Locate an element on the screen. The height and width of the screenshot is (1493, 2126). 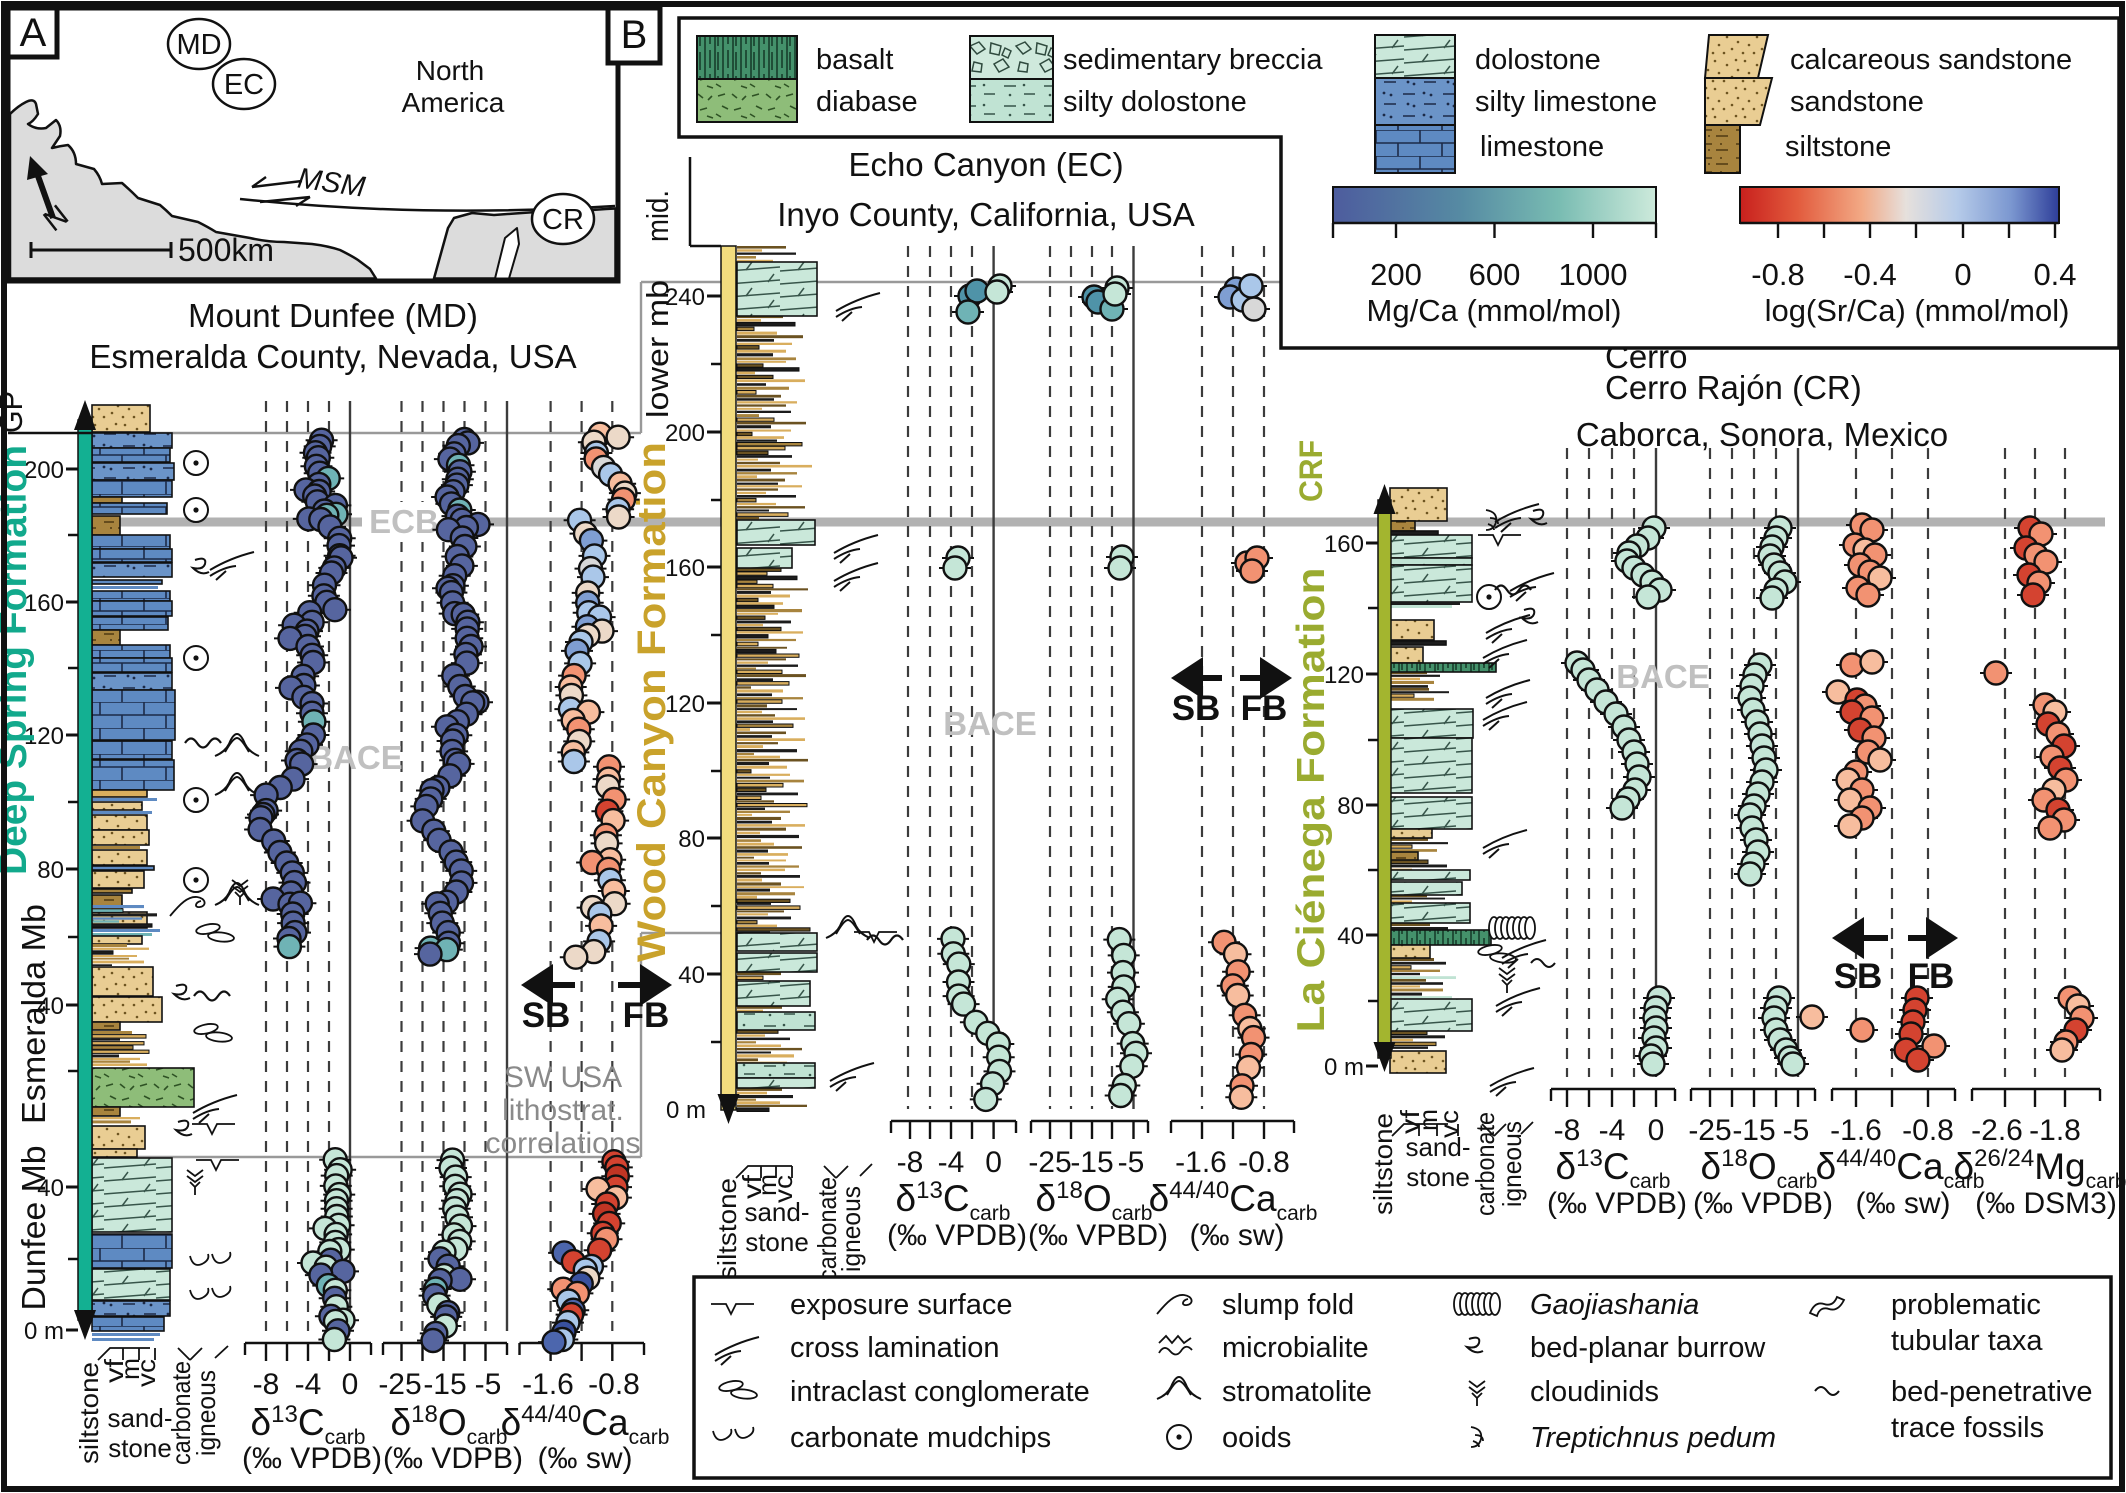
svg-text: trace fossils is located at coordinates (1967, 1428).